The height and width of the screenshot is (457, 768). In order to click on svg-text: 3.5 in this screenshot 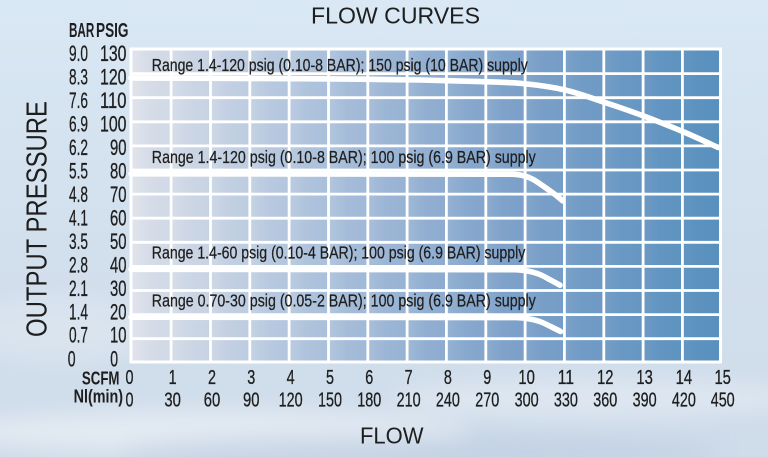, I will do `click(78, 241)`.